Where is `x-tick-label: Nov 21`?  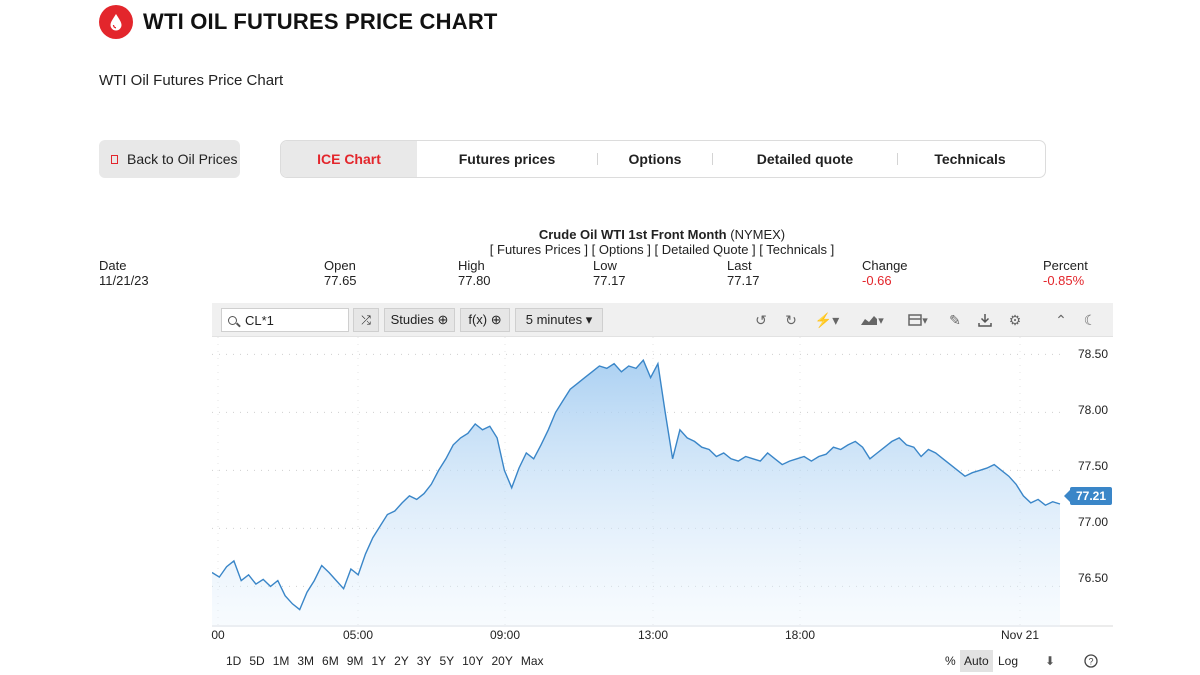
x-tick-label: Nov 21 is located at coordinates (1020, 635).